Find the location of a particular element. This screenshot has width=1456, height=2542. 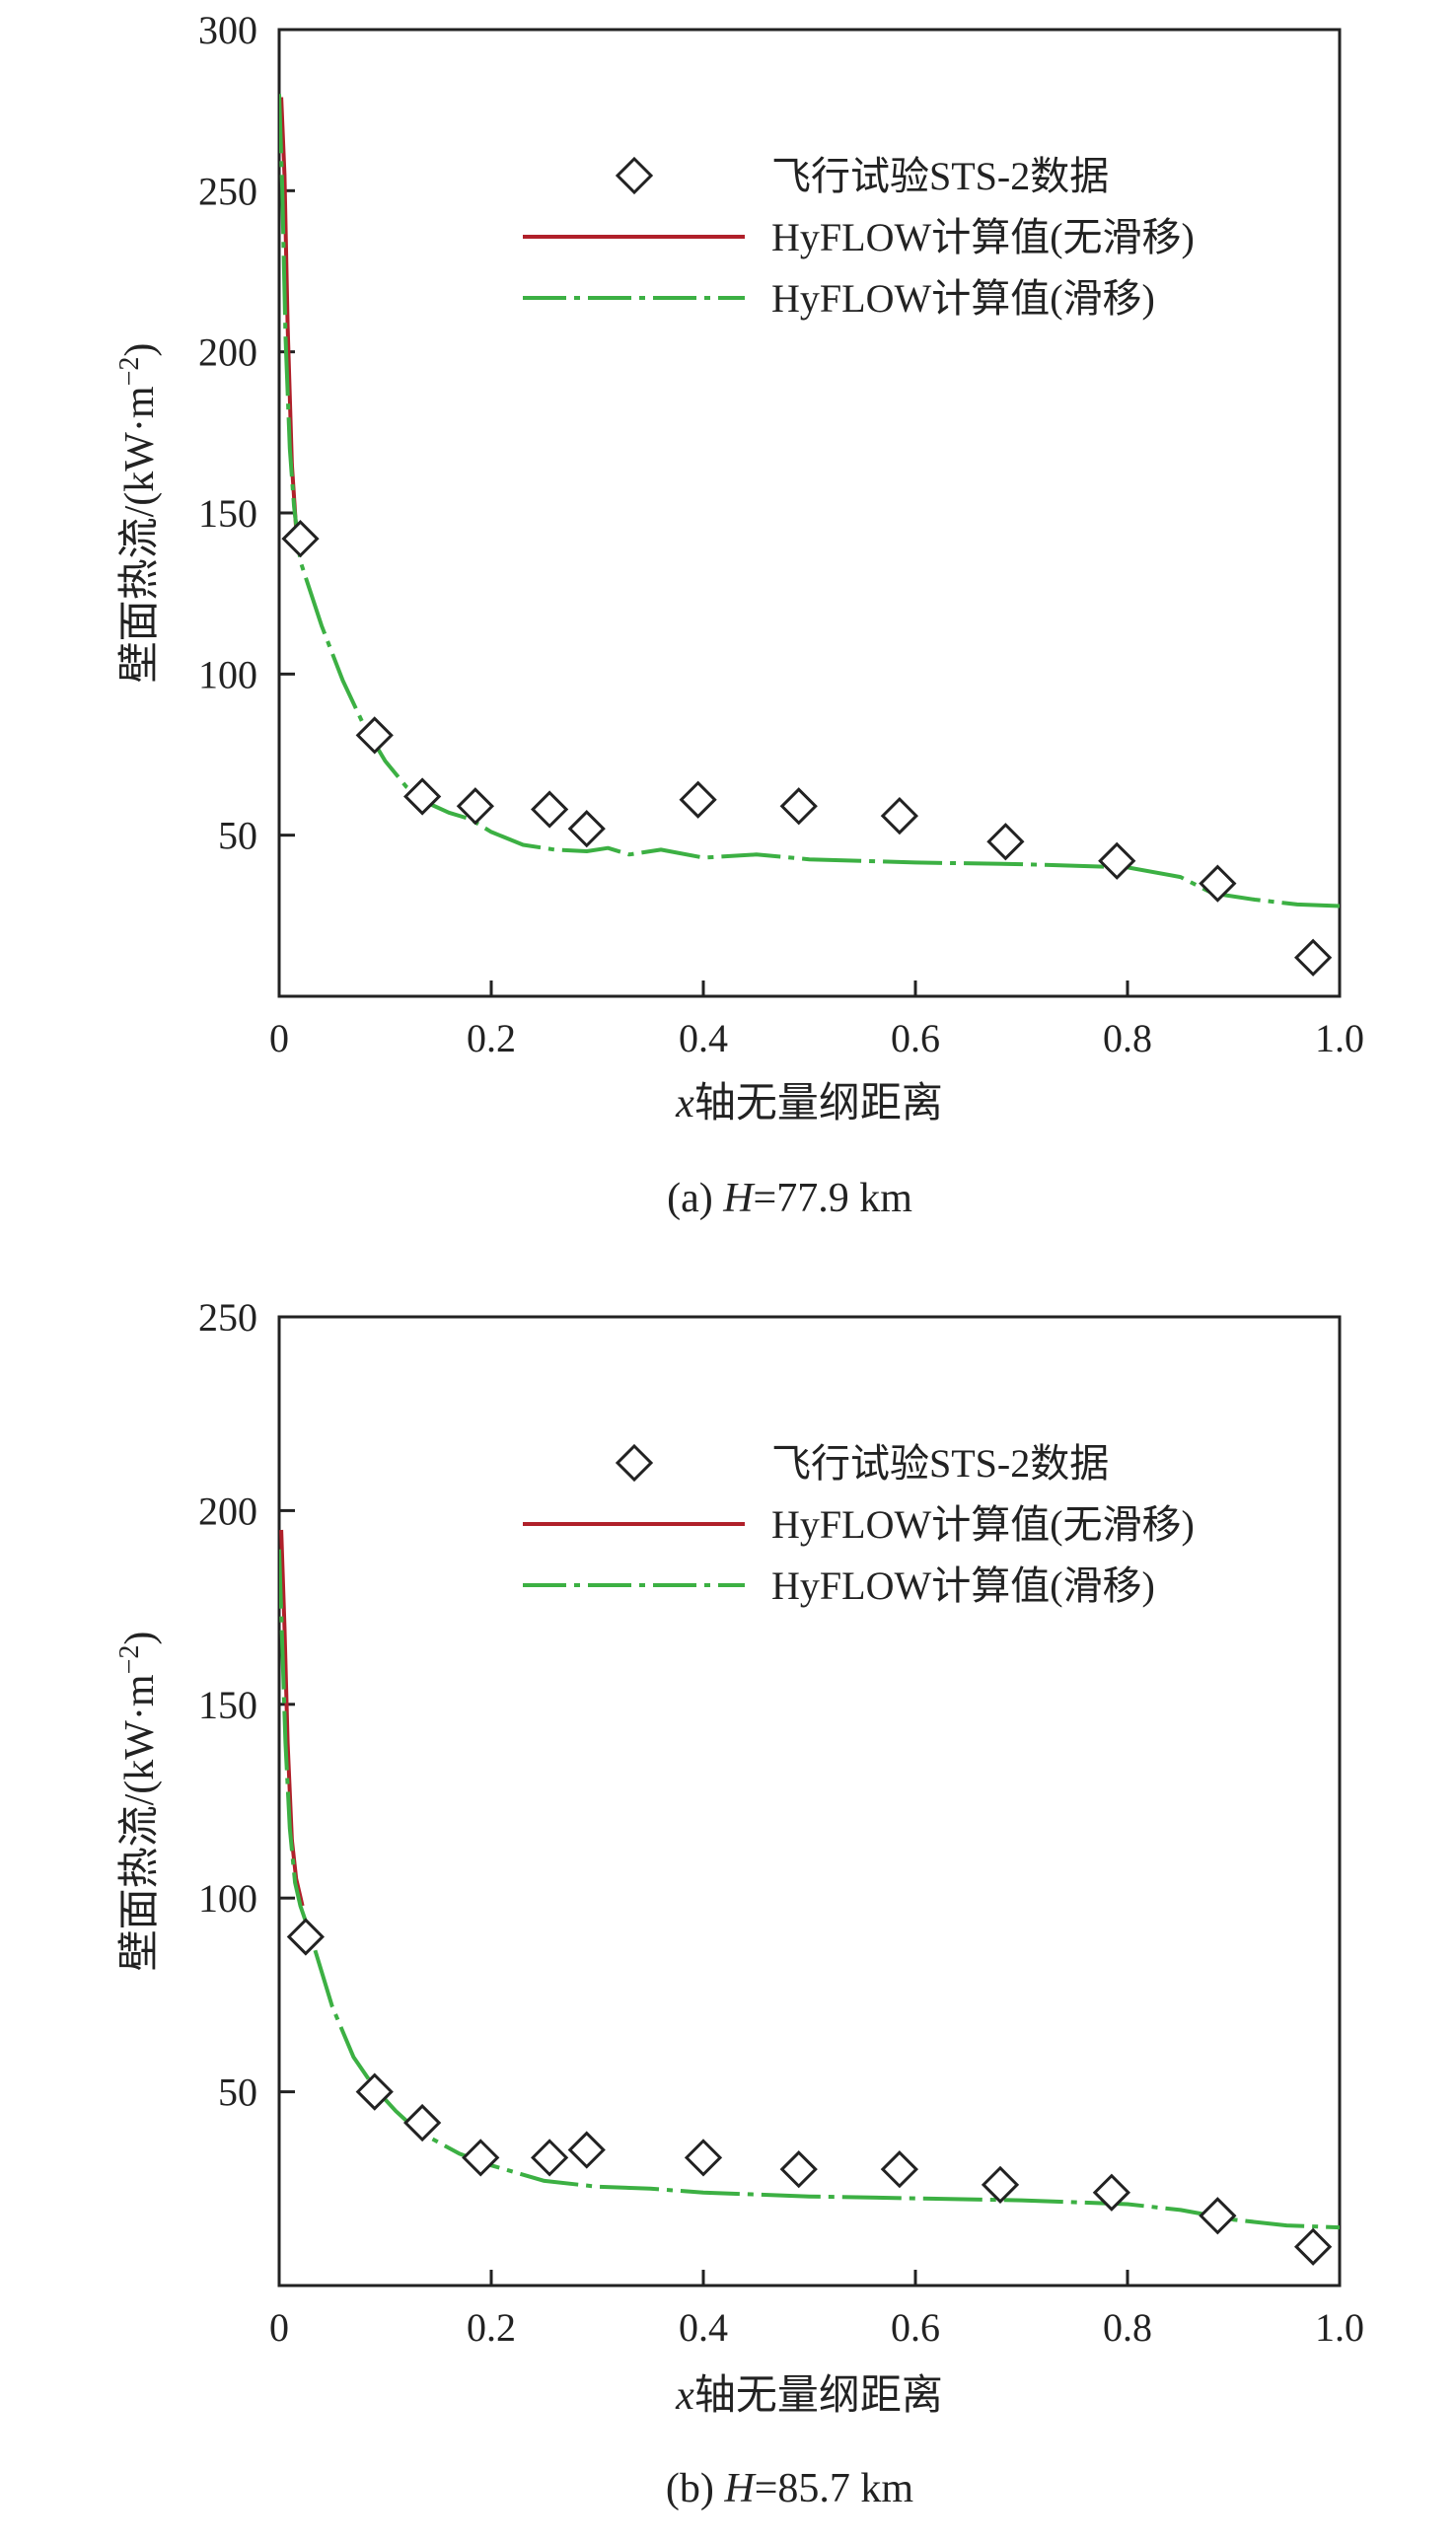

series-line-no-slip is located at coordinates (291, 321).